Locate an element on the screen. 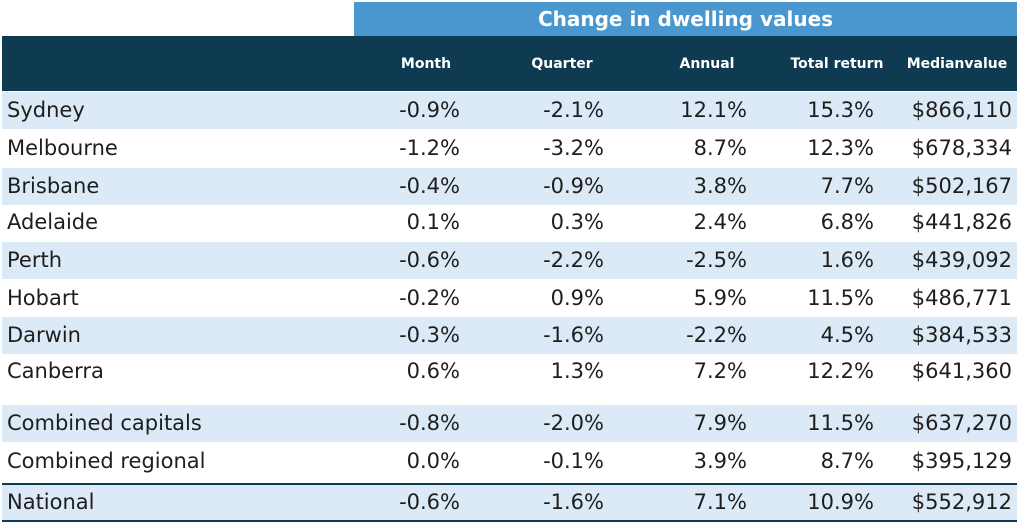  national-top-rule is located at coordinates (509, 484).